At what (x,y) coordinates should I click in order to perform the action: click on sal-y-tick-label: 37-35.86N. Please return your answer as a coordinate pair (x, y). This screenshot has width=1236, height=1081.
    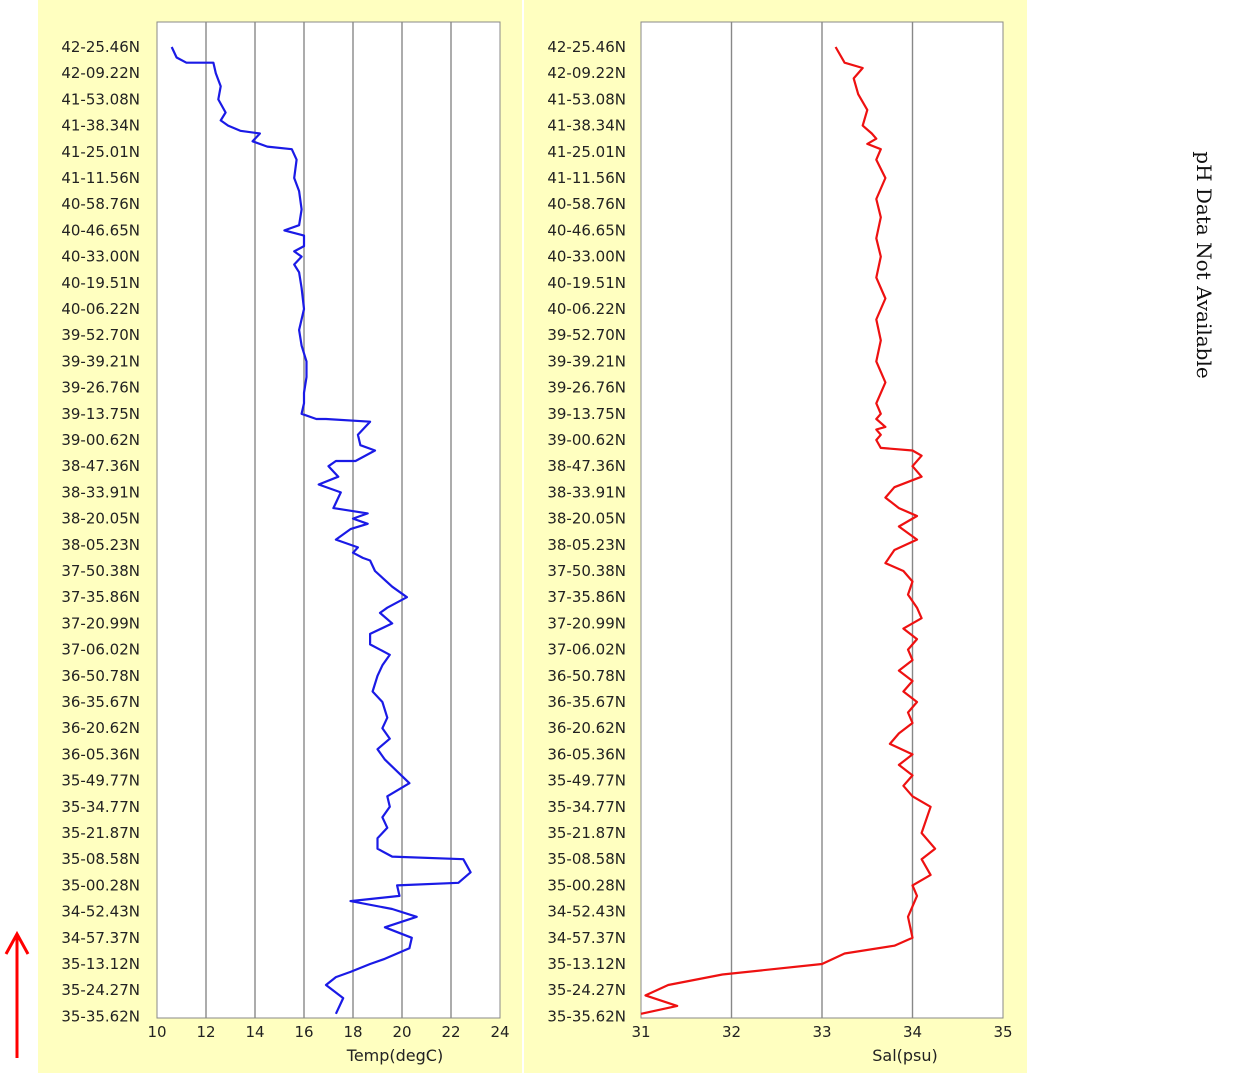
    Looking at the image, I should click on (586, 597).